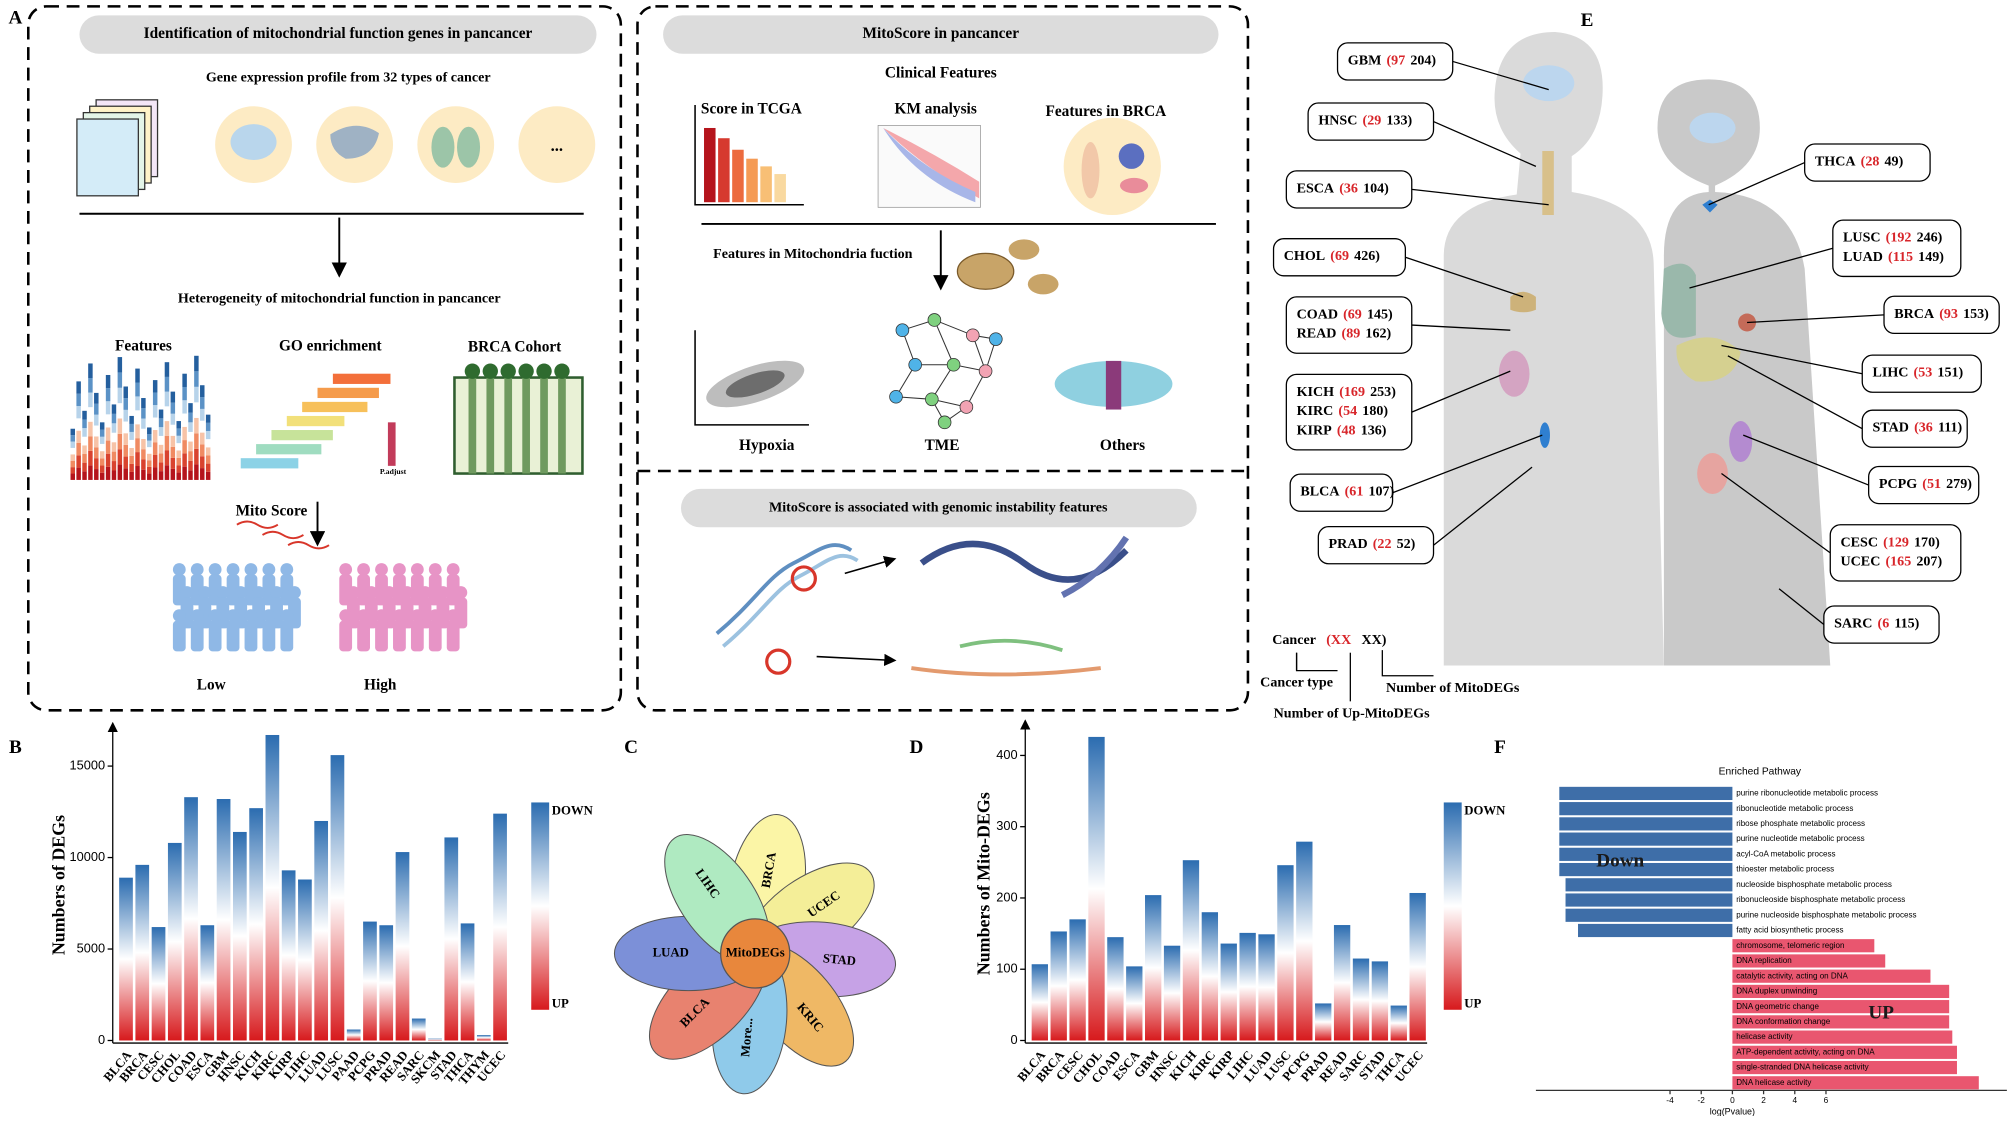 The height and width of the screenshot is (1121, 2007). I want to click on network, so click(946, 371).